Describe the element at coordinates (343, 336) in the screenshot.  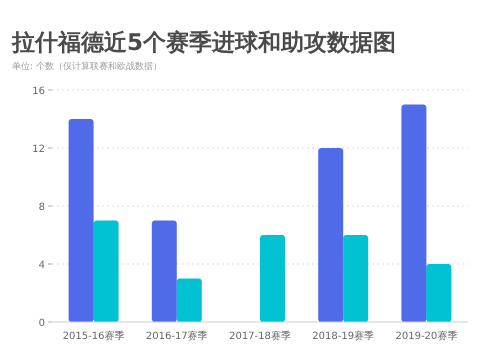
I see `x-tick-label: 2018-19赛季` at that location.